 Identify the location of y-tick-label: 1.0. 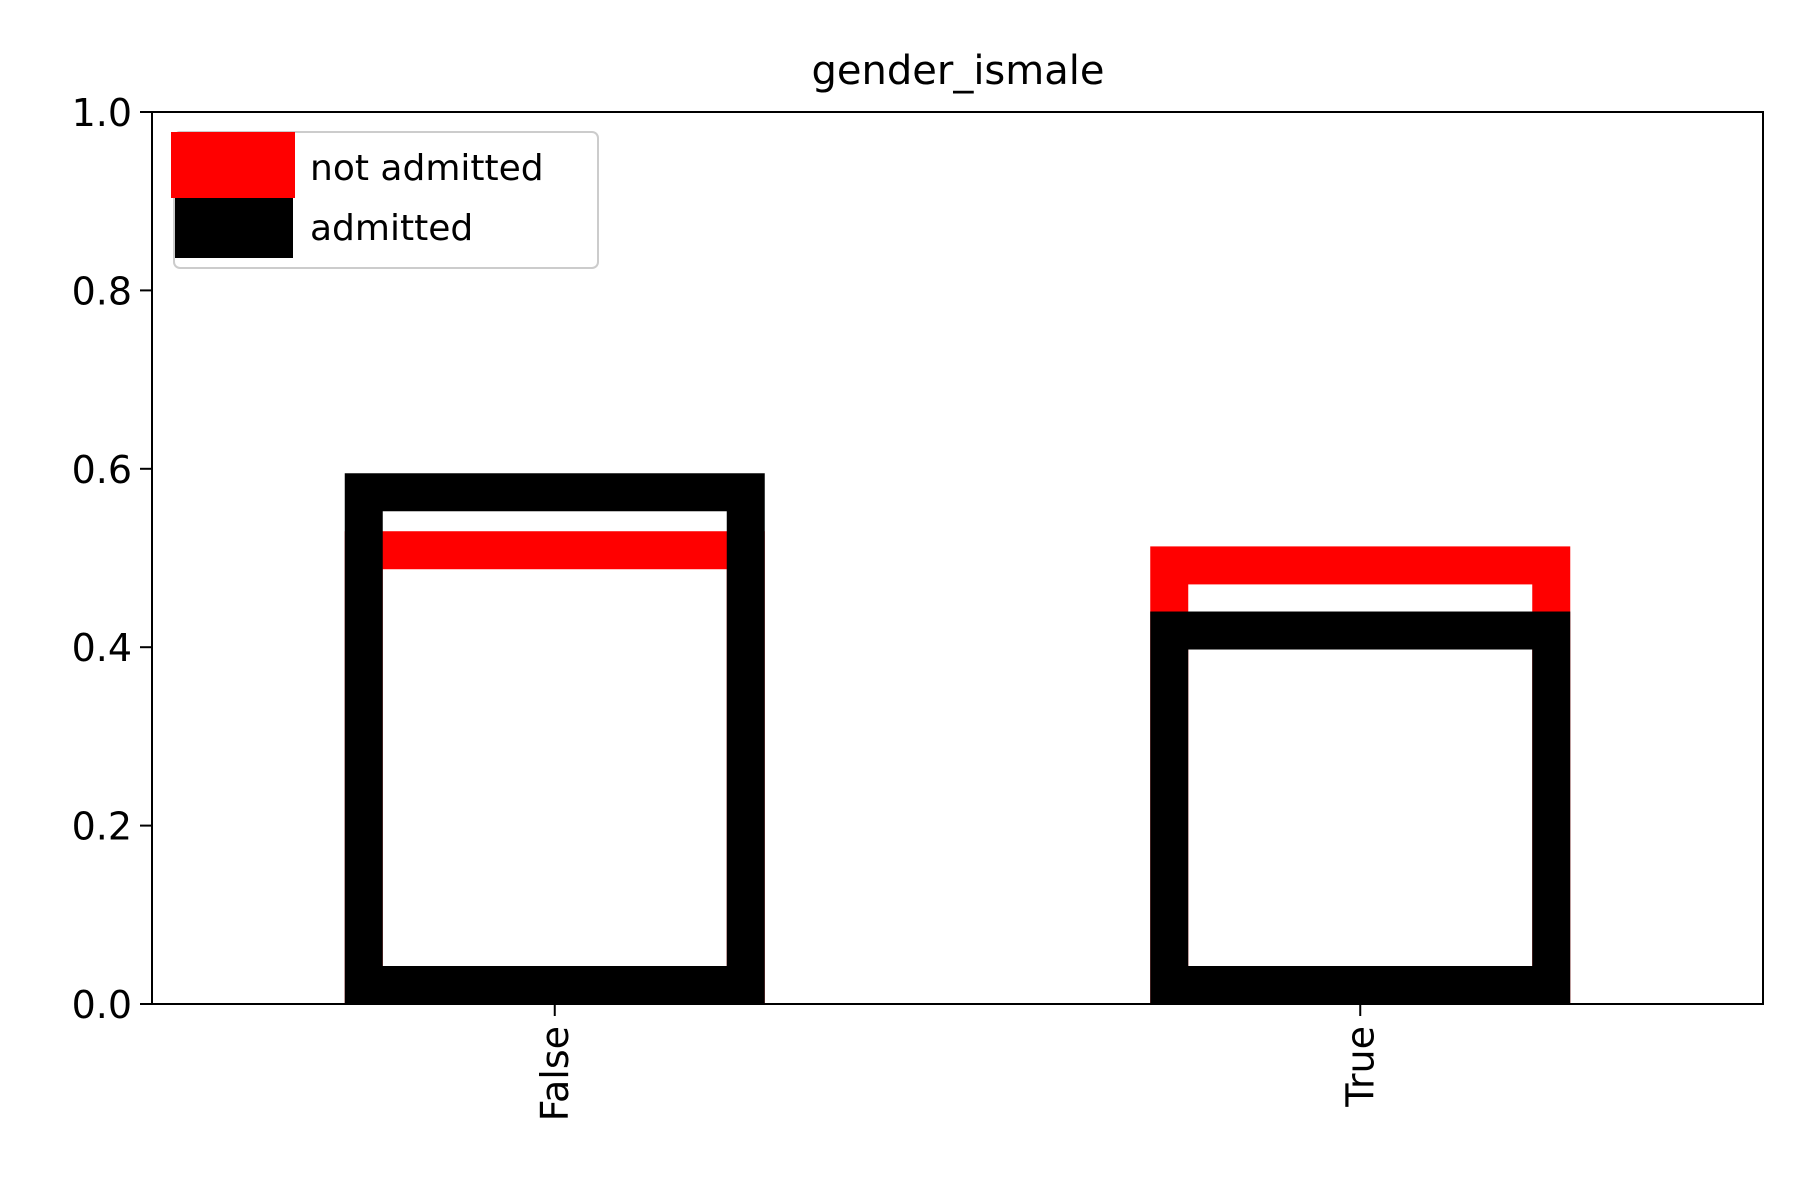
(102, 113).